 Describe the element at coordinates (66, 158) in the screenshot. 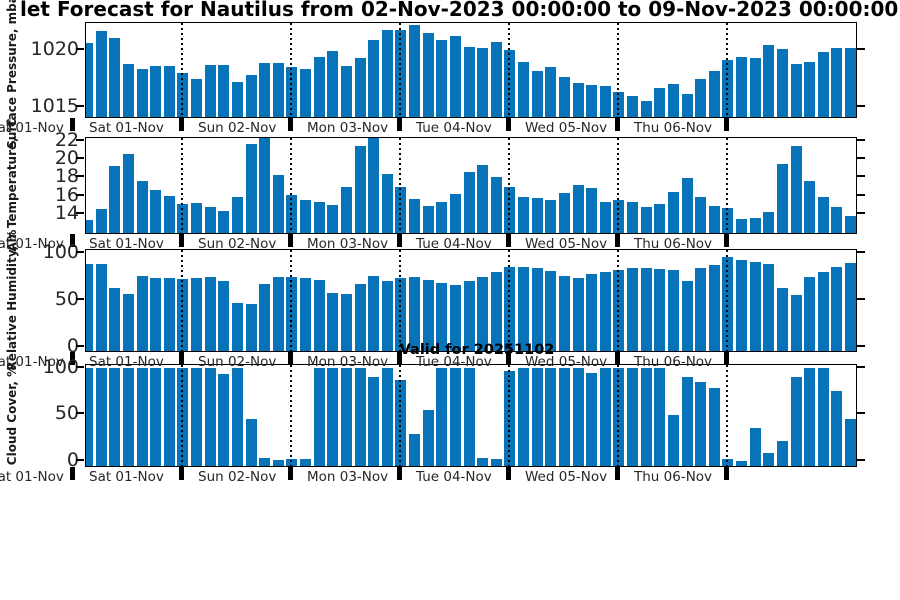

I see `y-tick-label: 20` at that location.